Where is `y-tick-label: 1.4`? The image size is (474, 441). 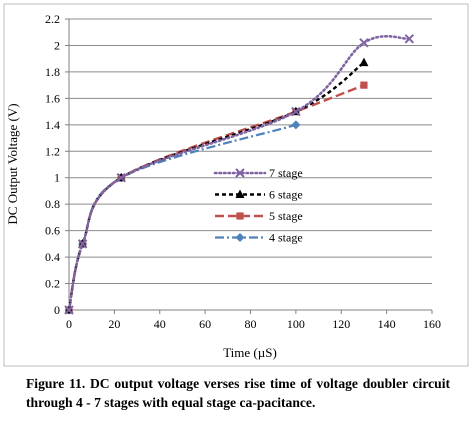 y-tick-label: 1.4 is located at coordinates (52, 125).